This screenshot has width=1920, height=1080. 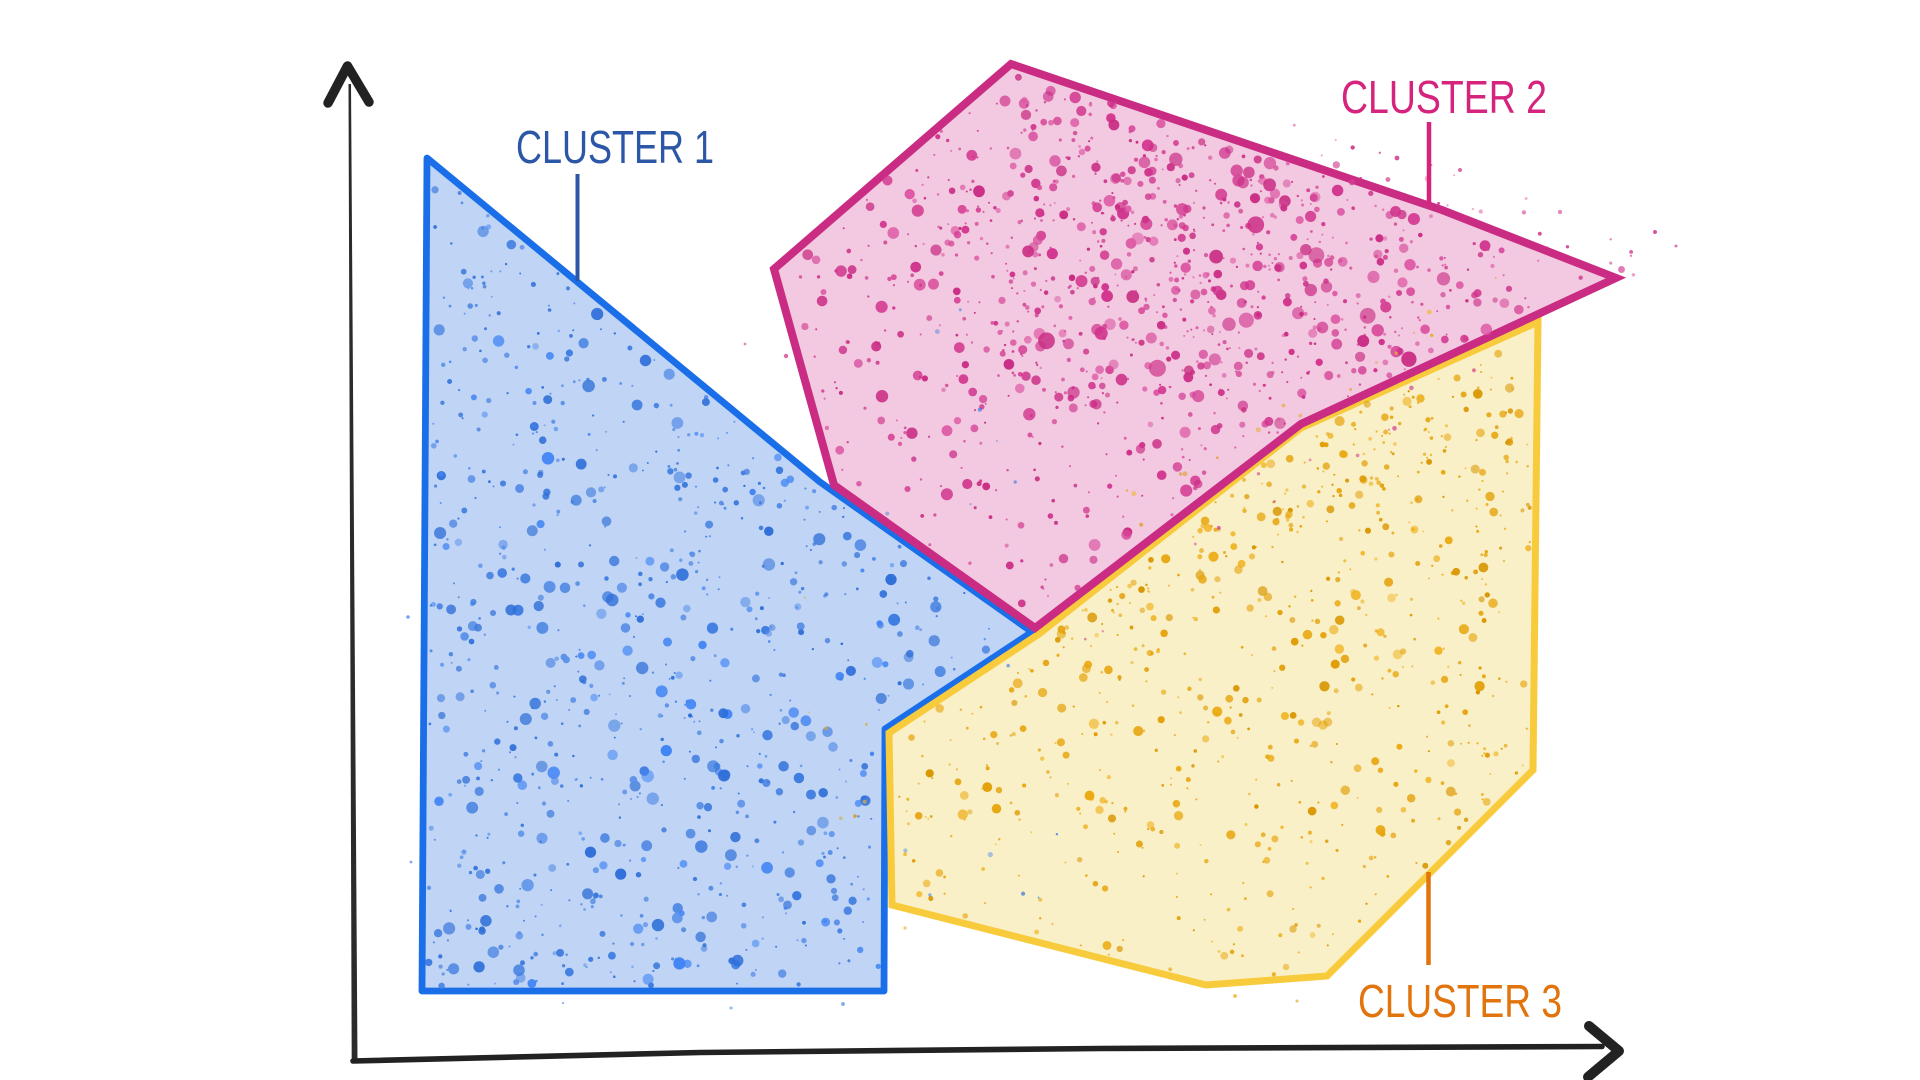 What do you see at coordinates (1444, 97) in the screenshot?
I see `svg-text: CLUSTER 2` at bounding box center [1444, 97].